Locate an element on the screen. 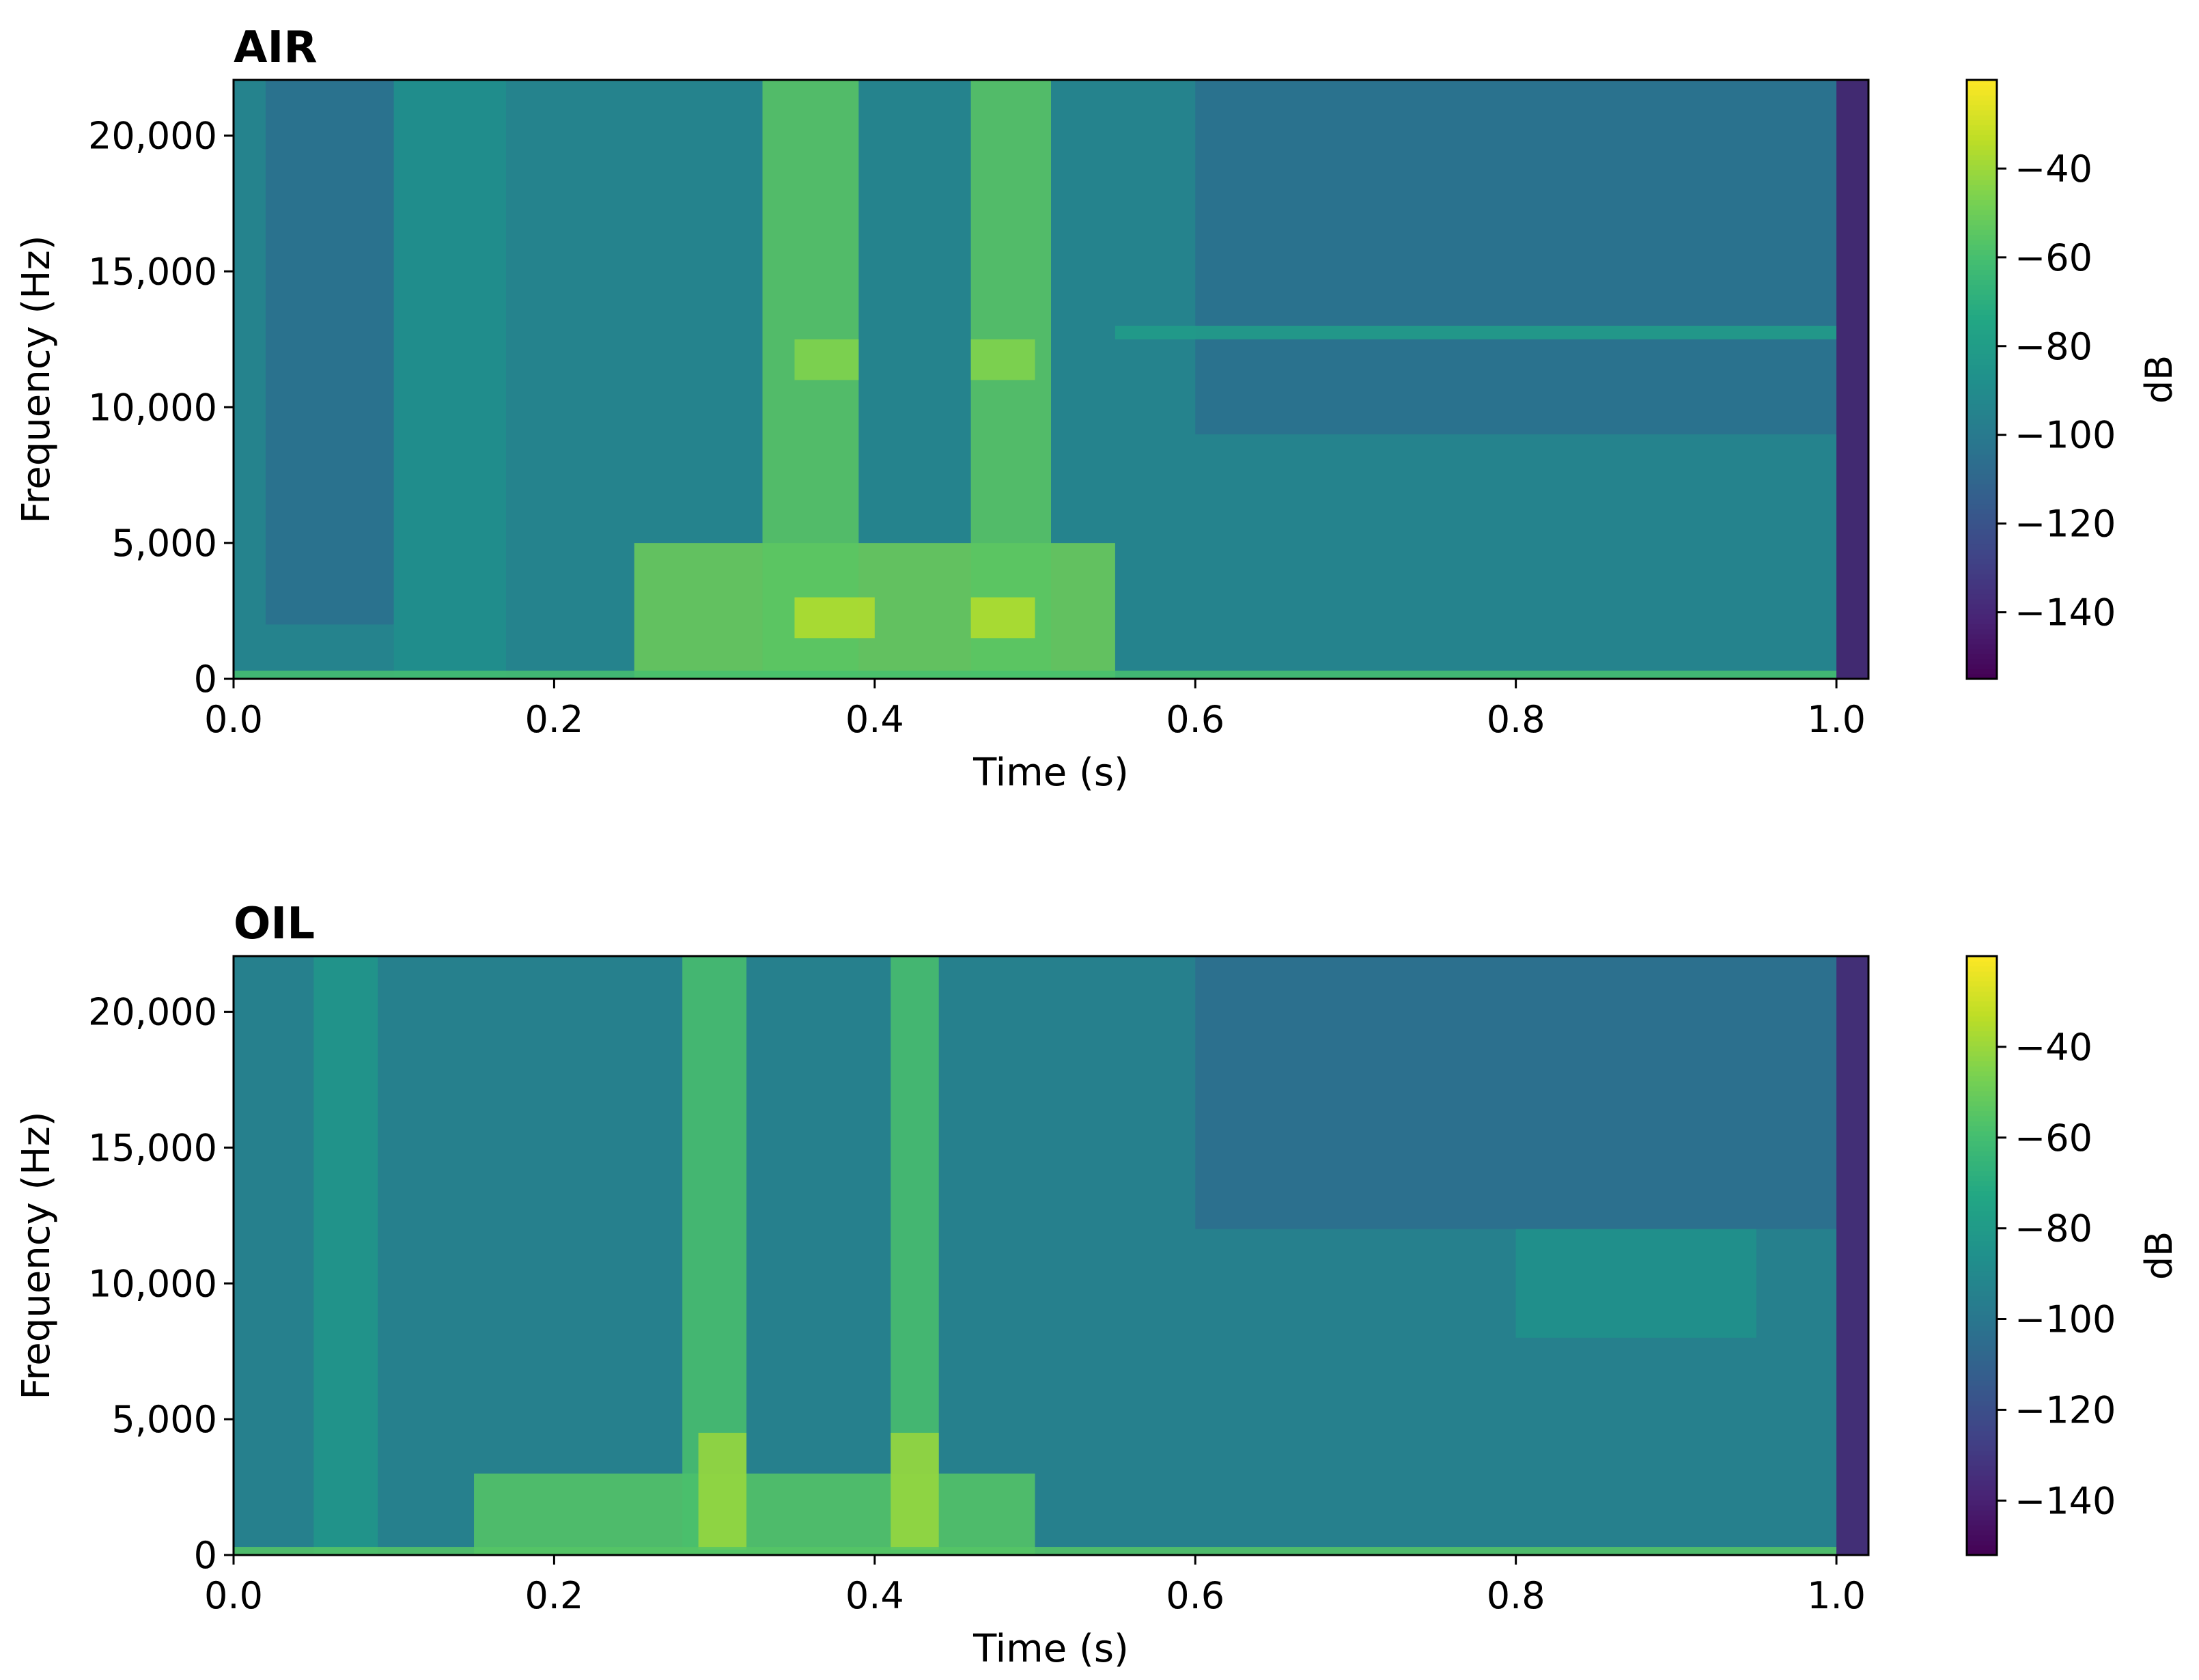  y-tick-label: 10,000 is located at coordinates (152, 407).